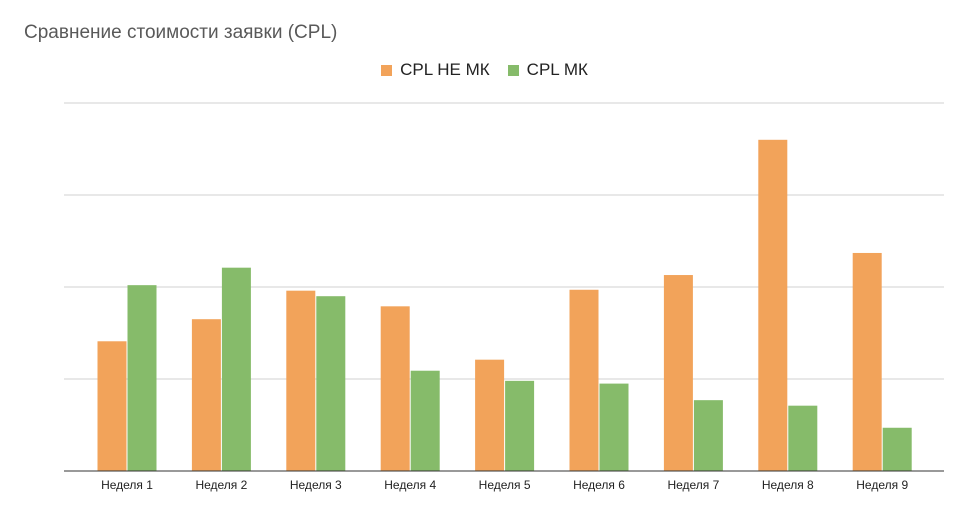 The width and height of the screenshot is (969, 516). Describe the element at coordinates (410, 485) in the screenshot. I see `x-tick-label: Неделя 4` at that location.